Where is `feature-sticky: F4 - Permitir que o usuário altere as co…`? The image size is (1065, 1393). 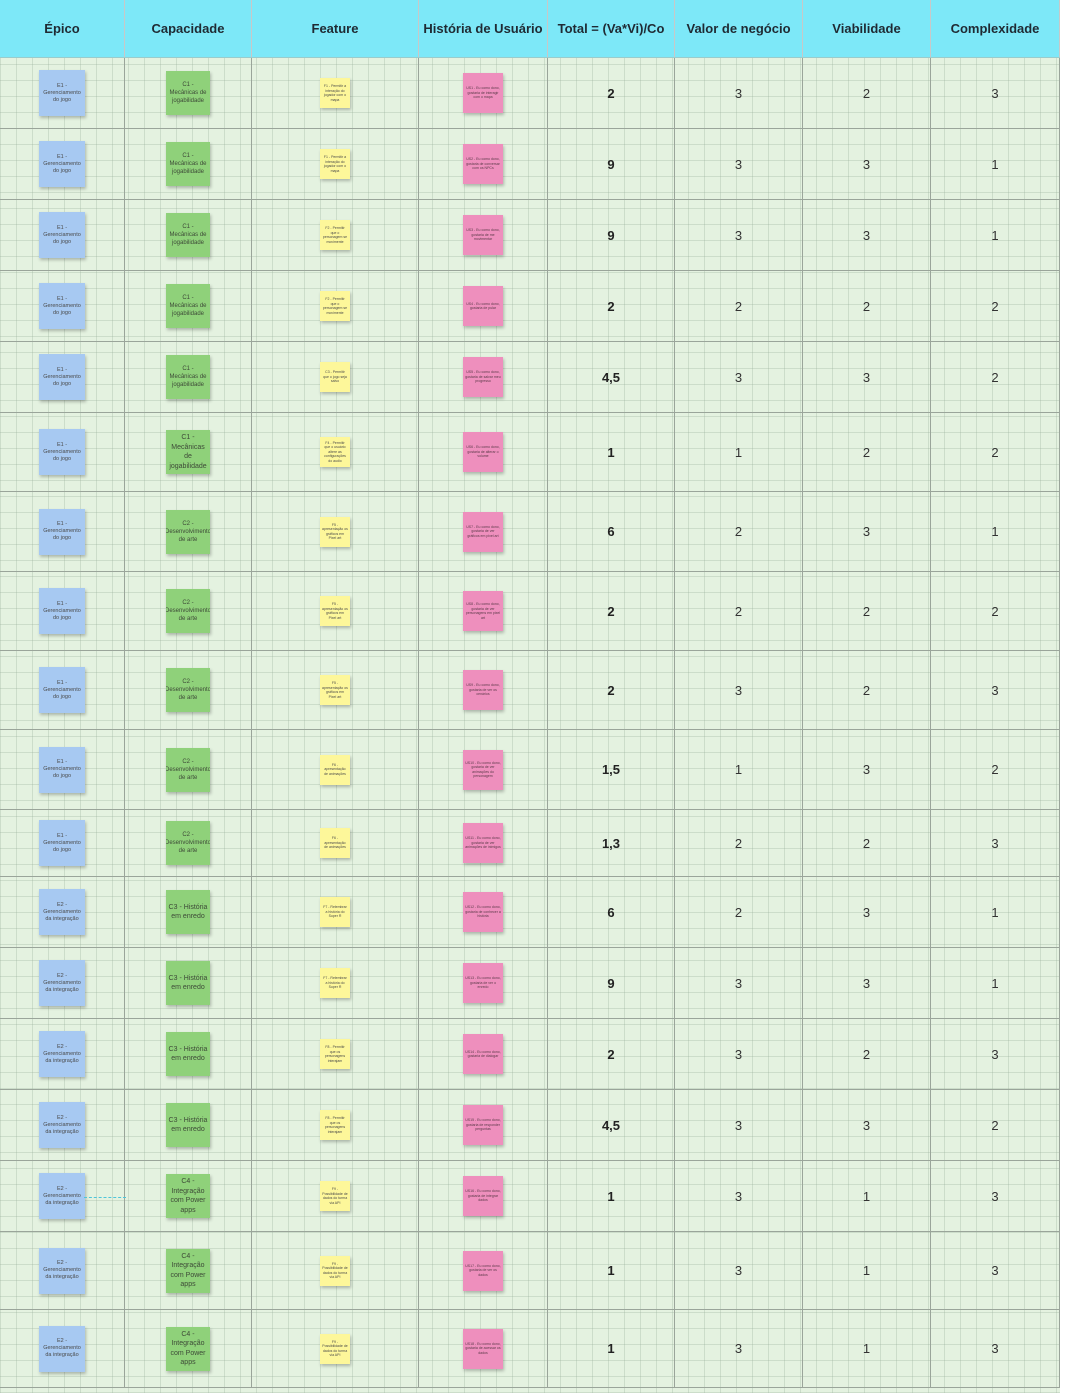 feature-sticky: F4 - Permitir que o usuário altere as co… is located at coordinates (335, 452).